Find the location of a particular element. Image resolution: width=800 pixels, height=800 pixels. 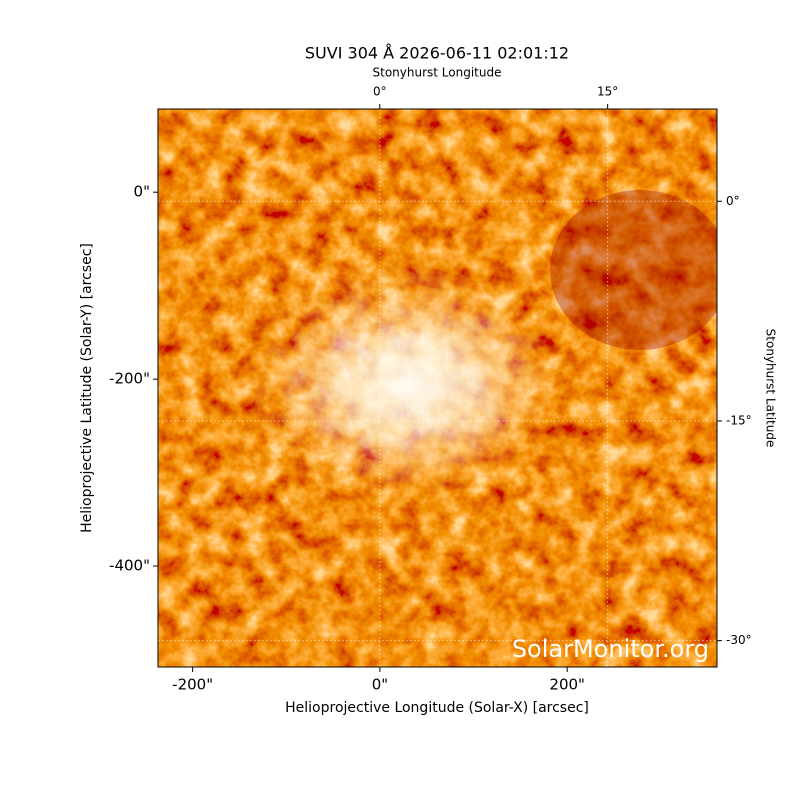

top-tick-label: 0° is located at coordinates (380, 92).